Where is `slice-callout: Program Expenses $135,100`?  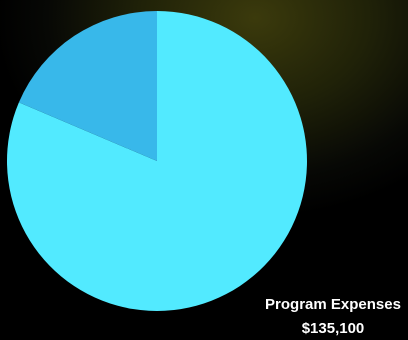 slice-callout: Program Expenses $135,100 is located at coordinates (328, 316).